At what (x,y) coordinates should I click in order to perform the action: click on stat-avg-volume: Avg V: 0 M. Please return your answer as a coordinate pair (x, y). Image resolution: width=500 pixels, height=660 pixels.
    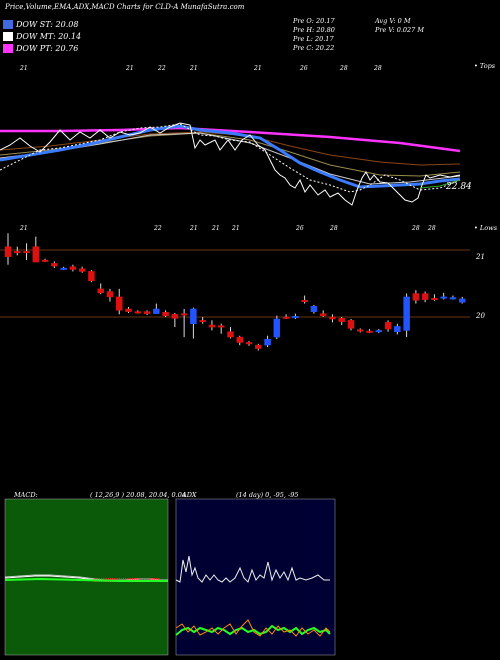
    Looking at the image, I should click on (393, 21).